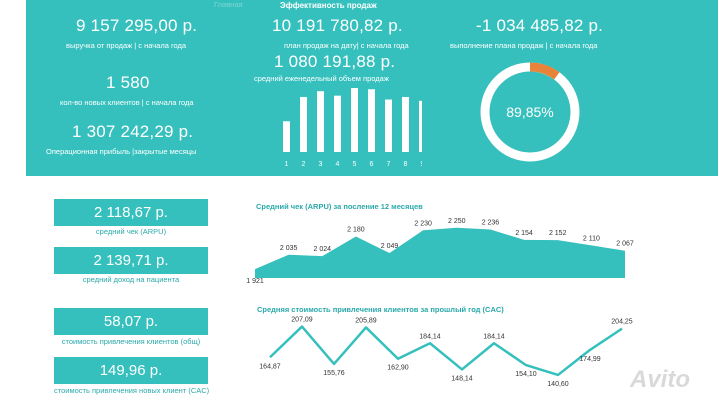 The width and height of the screenshot is (720, 405). What do you see at coordinates (558, 384) in the screenshot?
I see `cac-data-label: 140,60` at bounding box center [558, 384].